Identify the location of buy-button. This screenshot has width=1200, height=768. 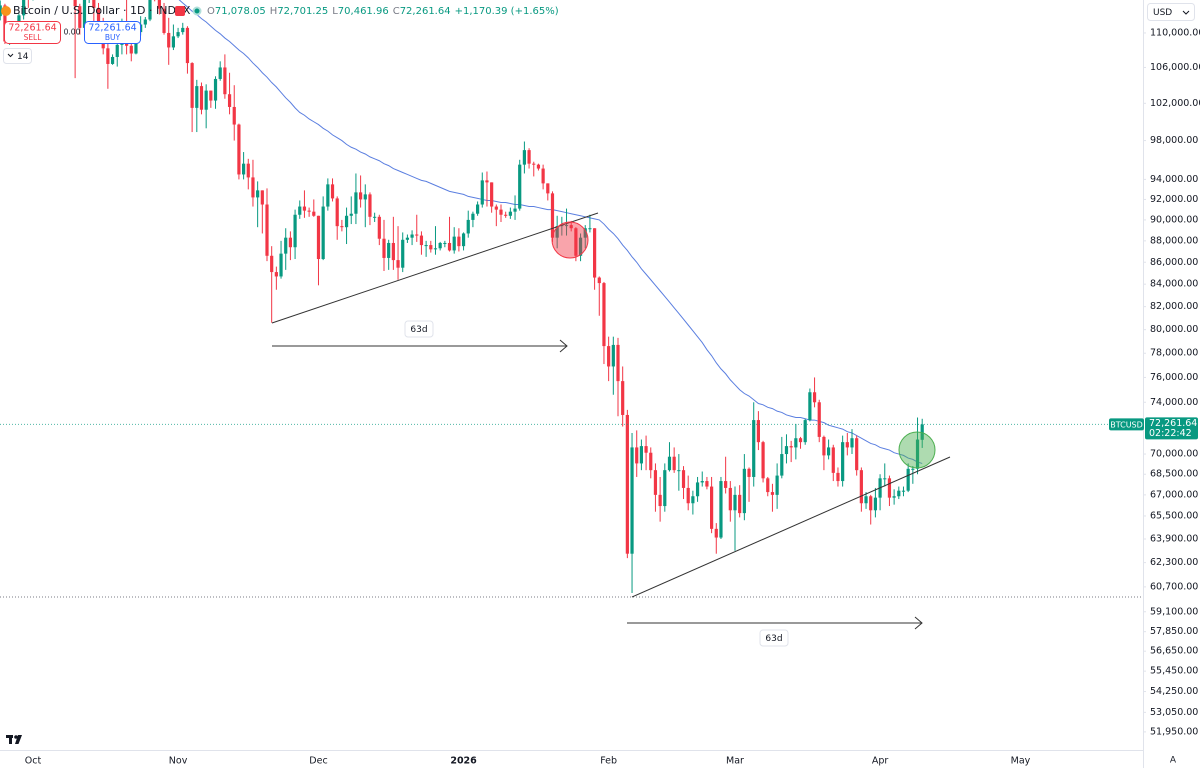
(112, 32).